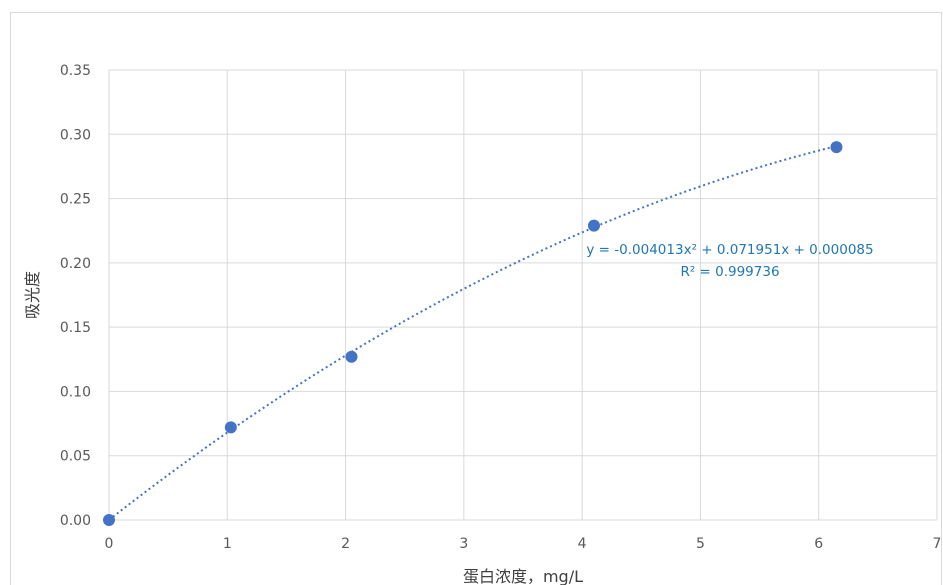 The height and width of the screenshot is (585, 943). Describe the element at coordinates (75, 328) in the screenshot. I see `y-tick-label: 0.15` at that location.